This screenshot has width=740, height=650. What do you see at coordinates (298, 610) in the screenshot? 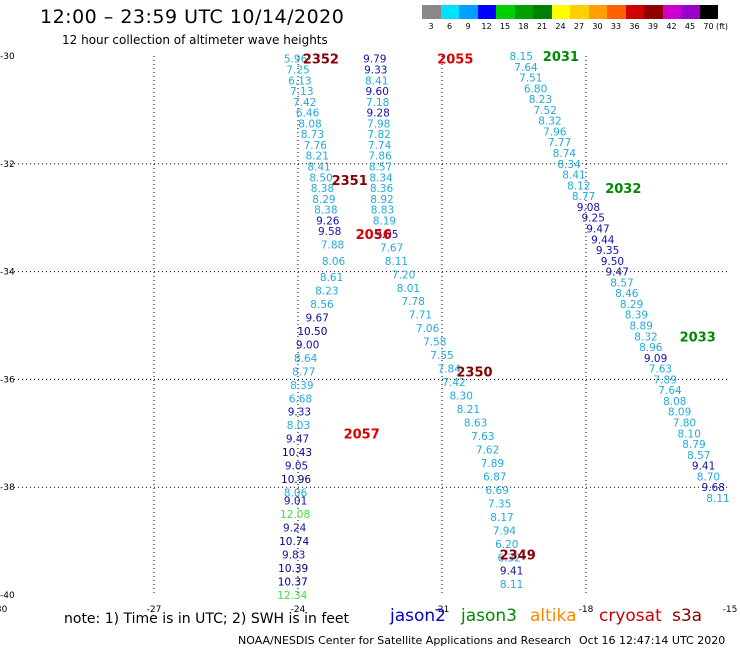
I see `x-tick-label: -24` at bounding box center [298, 610].